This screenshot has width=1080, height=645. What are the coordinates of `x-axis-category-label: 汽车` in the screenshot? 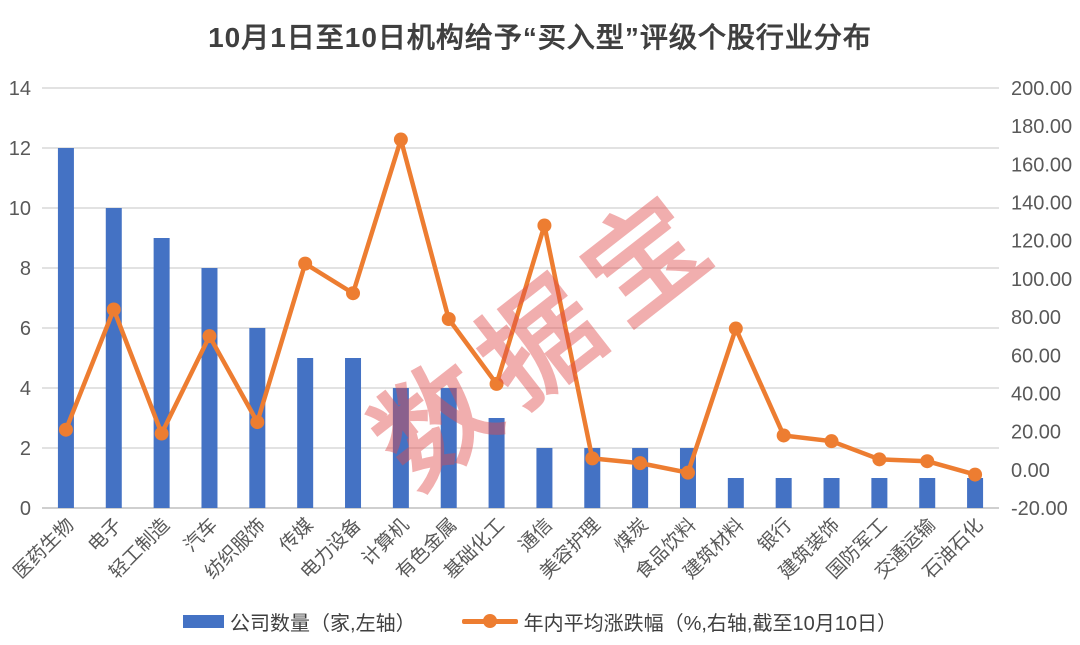 It's located at (201, 535).